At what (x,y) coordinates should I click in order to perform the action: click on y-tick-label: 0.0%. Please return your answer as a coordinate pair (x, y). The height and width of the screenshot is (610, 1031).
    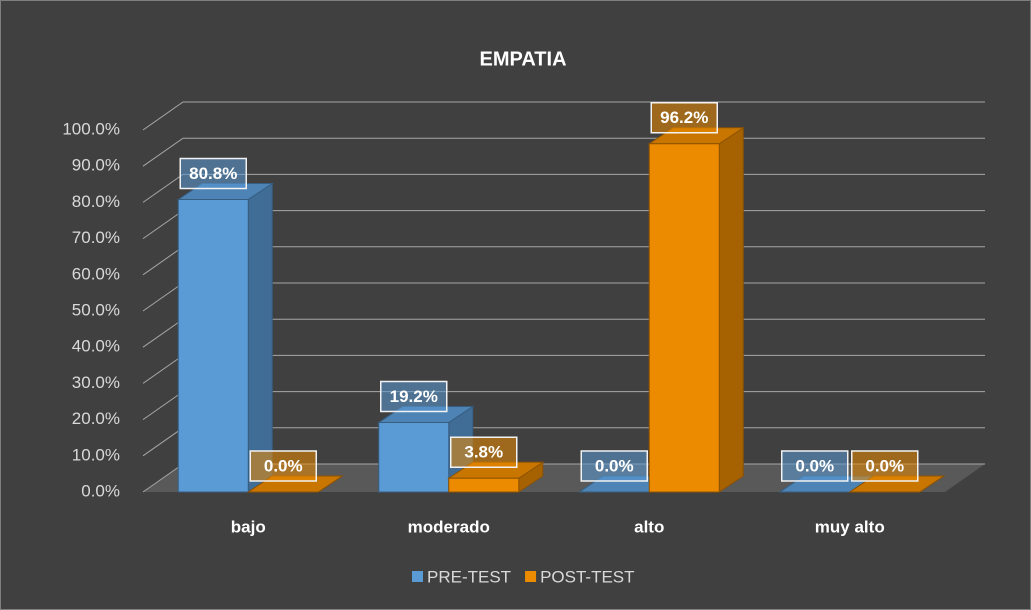
    Looking at the image, I should click on (100, 490).